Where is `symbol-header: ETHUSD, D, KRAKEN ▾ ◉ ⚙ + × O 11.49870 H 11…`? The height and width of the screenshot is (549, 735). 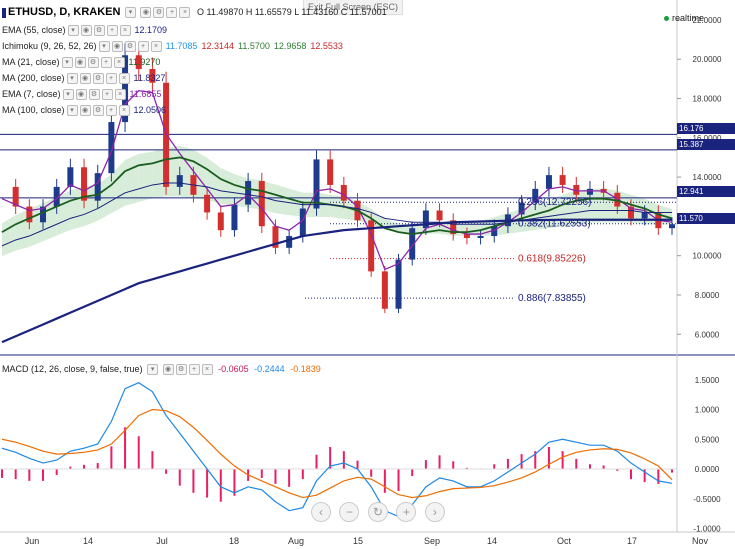
symbol-header: ETHUSD, D, KRAKEN ▾ ◉ ⚙ + × O 11.49870 H 11… is located at coordinates (194, 12).